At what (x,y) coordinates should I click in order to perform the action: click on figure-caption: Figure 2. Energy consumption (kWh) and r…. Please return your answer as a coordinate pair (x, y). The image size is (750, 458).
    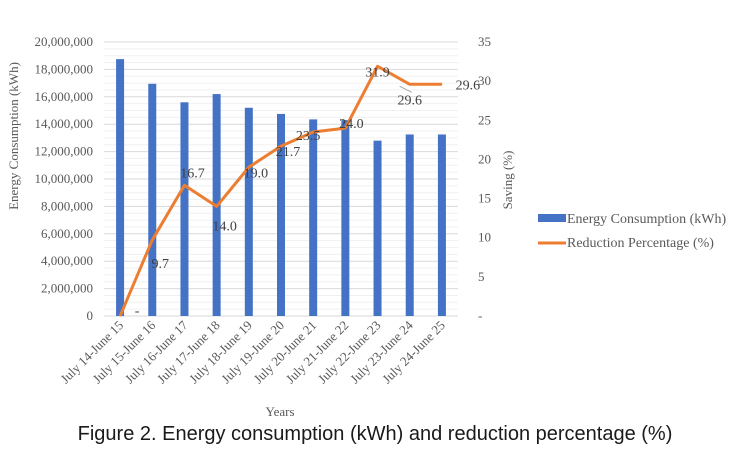
    Looking at the image, I should click on (375, 434).